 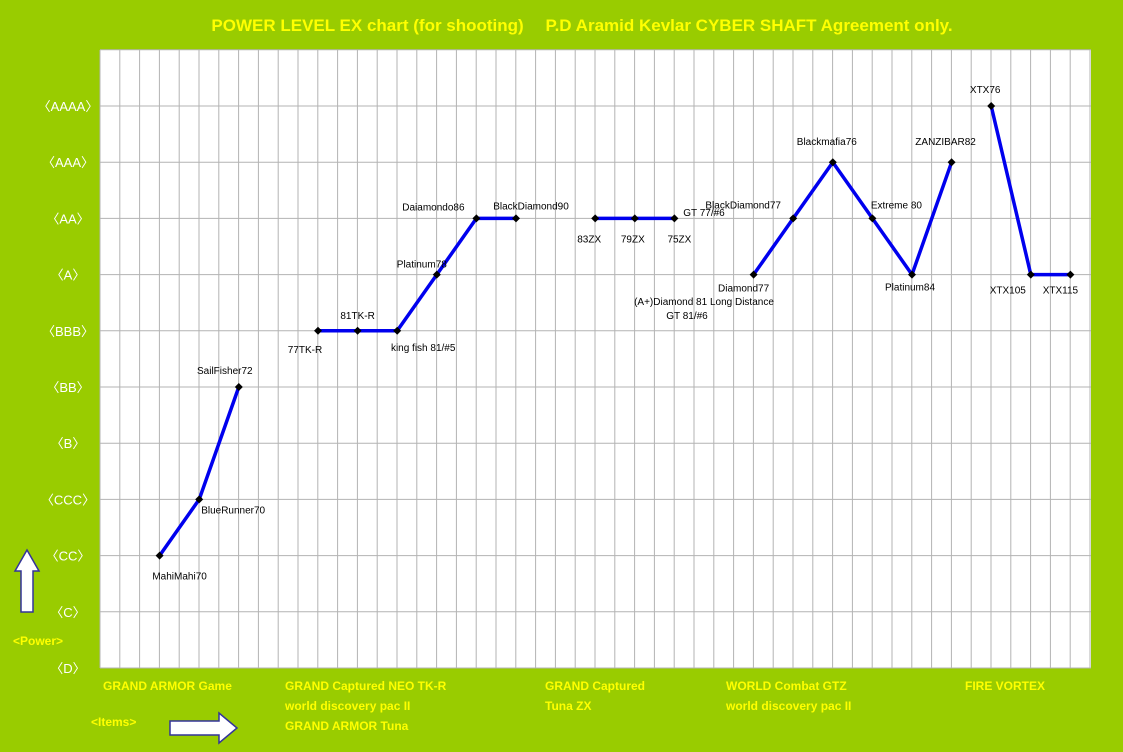 I want to click on y-tick-label: 〈CC〉, so click(x=68, y=556).